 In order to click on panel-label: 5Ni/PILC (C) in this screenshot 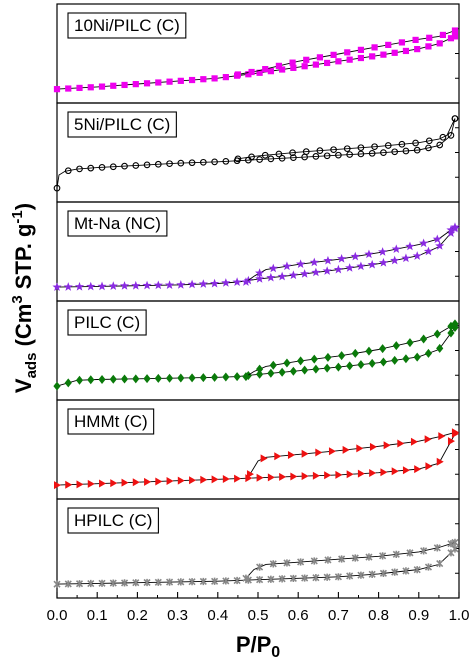, I will do `click(122, 124)`.